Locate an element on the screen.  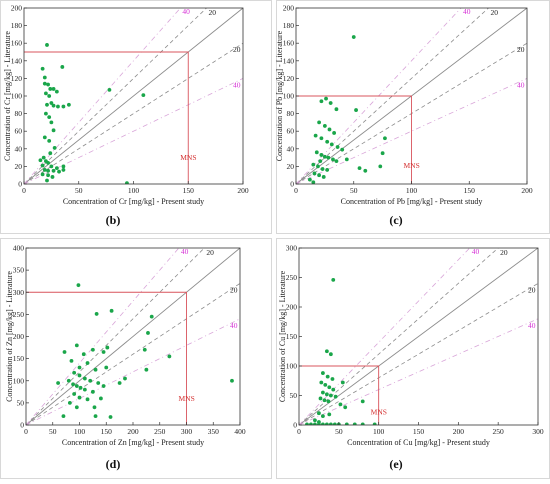
y-tick-label: 20 is located at coordinates (291, 166).